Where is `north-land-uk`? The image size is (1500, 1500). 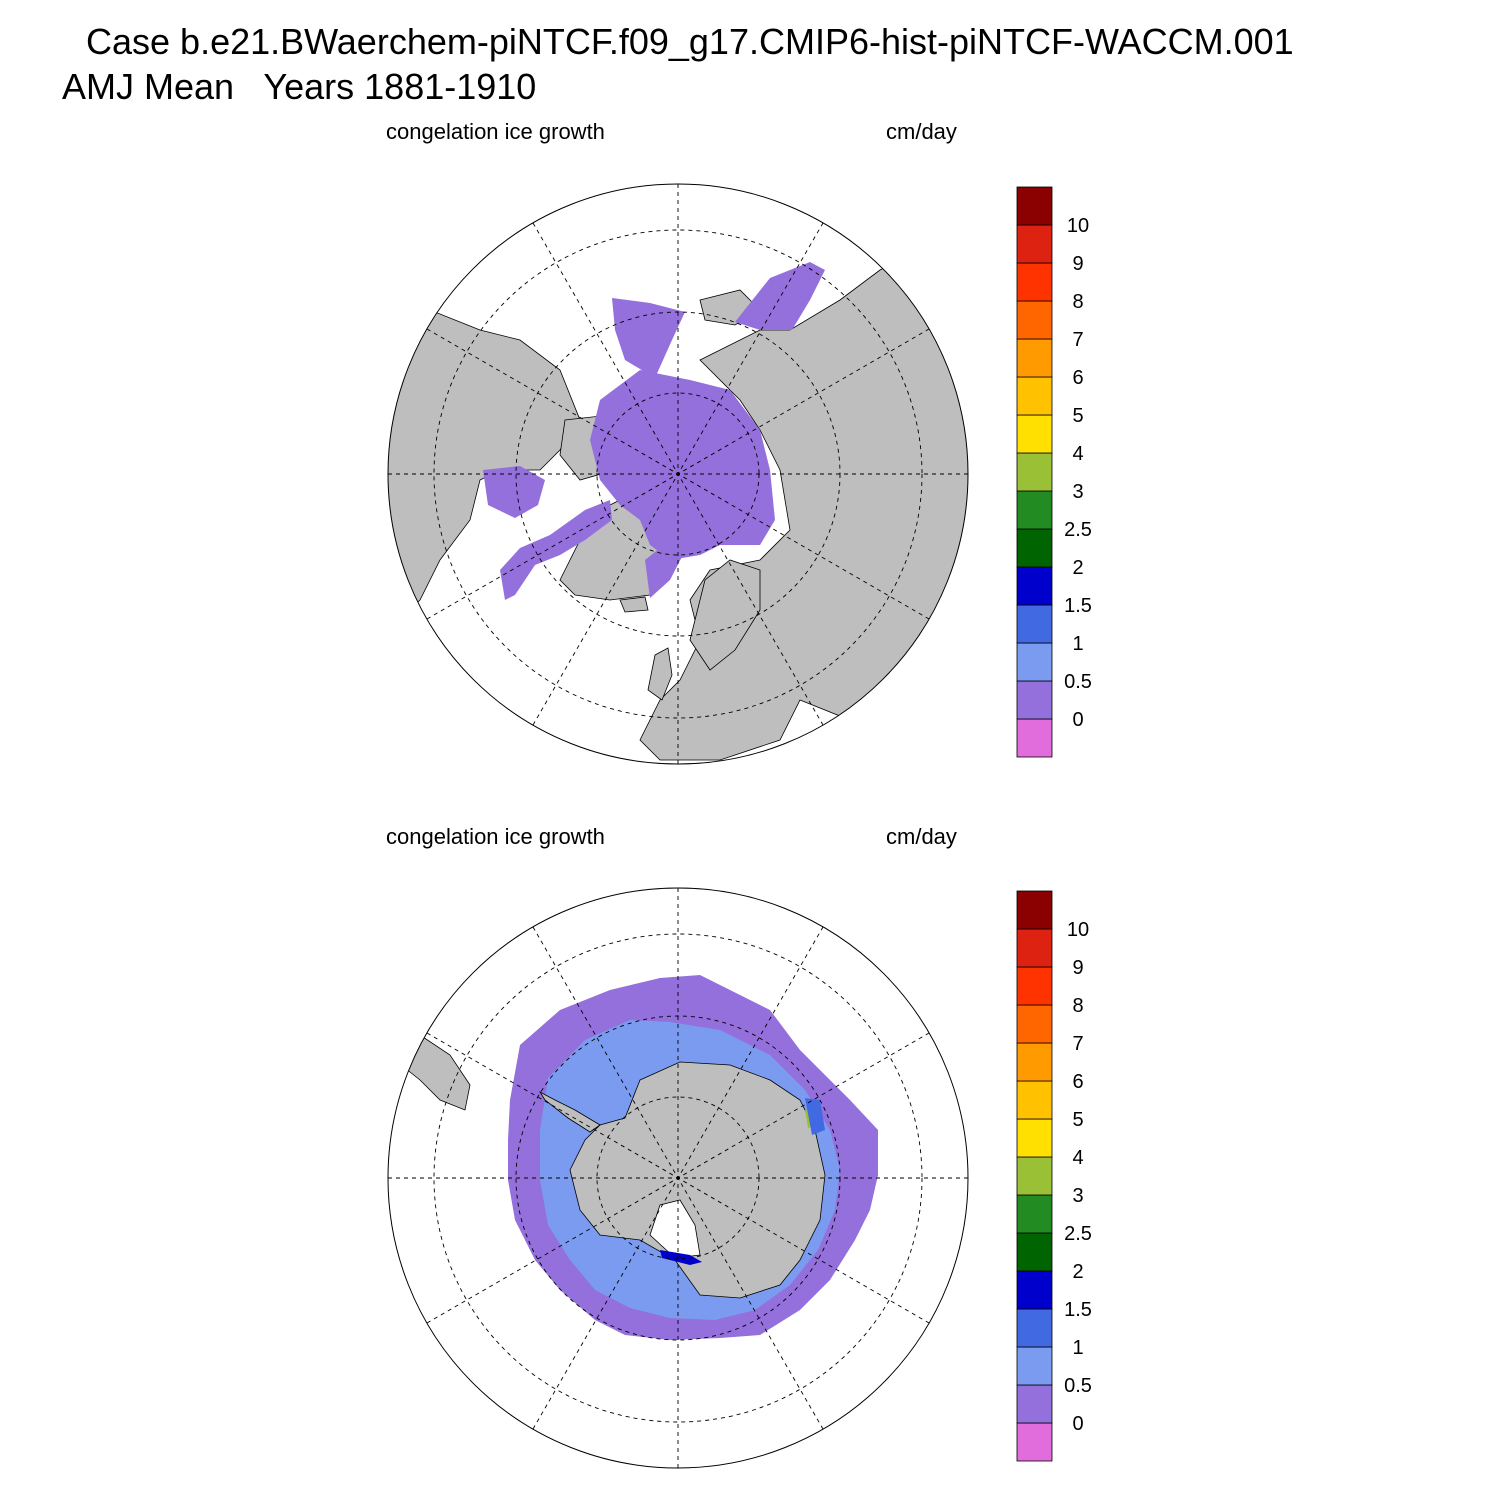 north-land-uk is located at coordinates (660, 674).